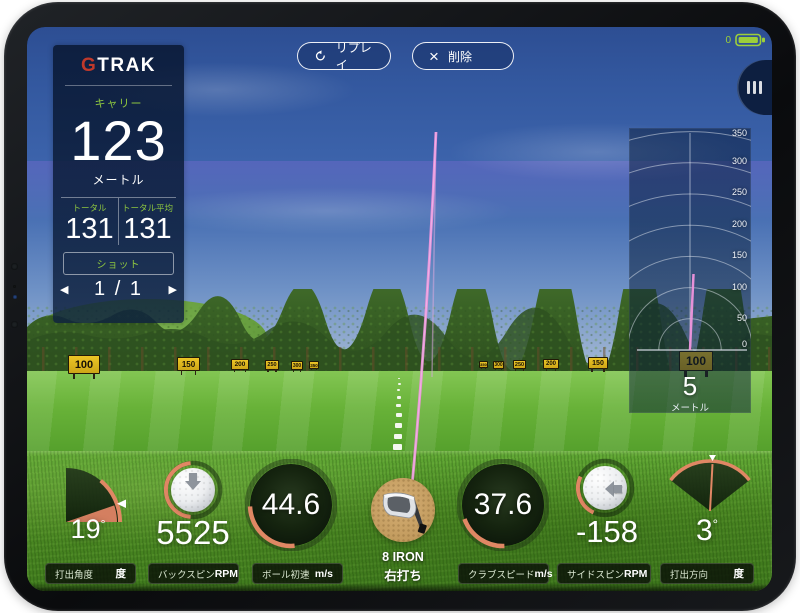 The image size is (800, 613). Describe the element at coordinates (327, 211) in the screenshot. I see `cloud` at that location.